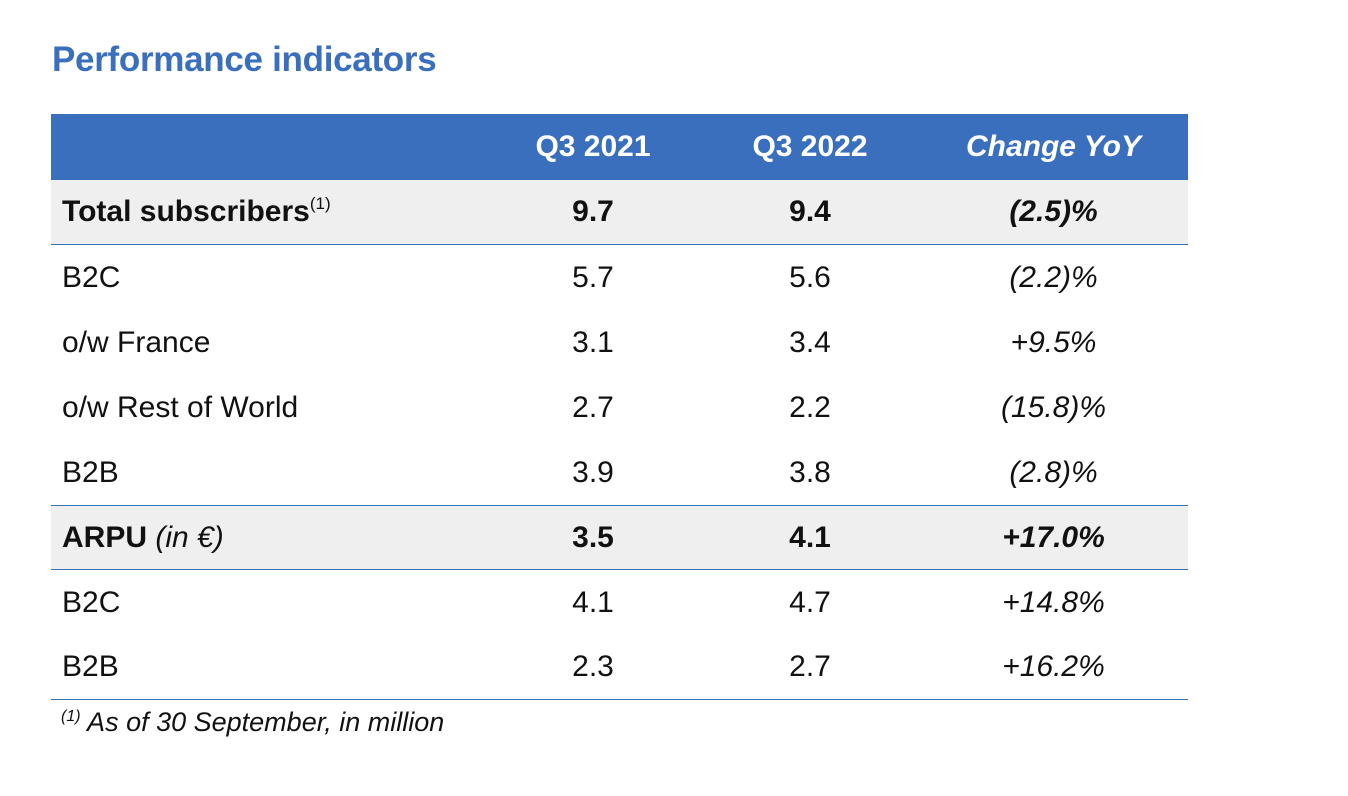 This screenshot has width=1348, height=796. I want to click on cell-change: (15.8)%, so click(1053, 407).